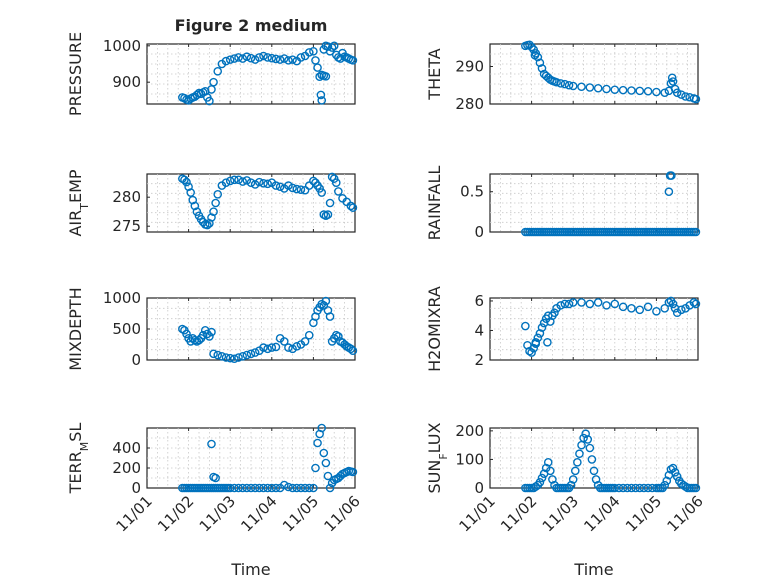 Image resolution: width=778 pixels, height=587 pixels. What do you see at coordinates (563, 203) in the screenshot?
I see `subplot-rainfall: 0 0.5 RAINFALL` at bounding box center [563, 203].